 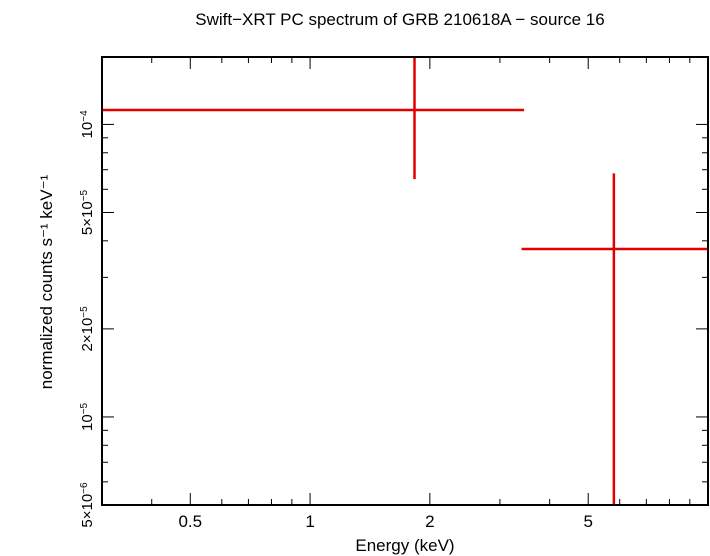 What do you see at coordinates (88, 124) in the screenshot?
I see `y-tick-label: 10−4` at bounding box center [88, 124].